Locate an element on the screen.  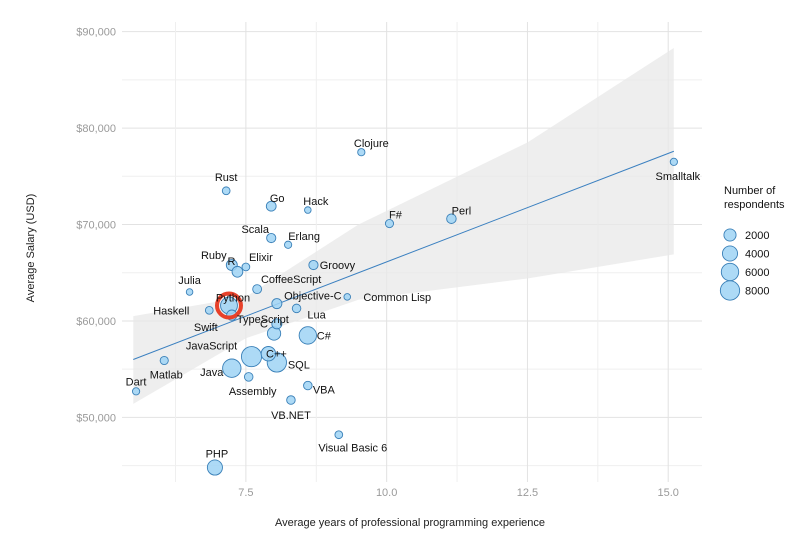
point-label-perl: Perl is located at coordinates (462, 212).